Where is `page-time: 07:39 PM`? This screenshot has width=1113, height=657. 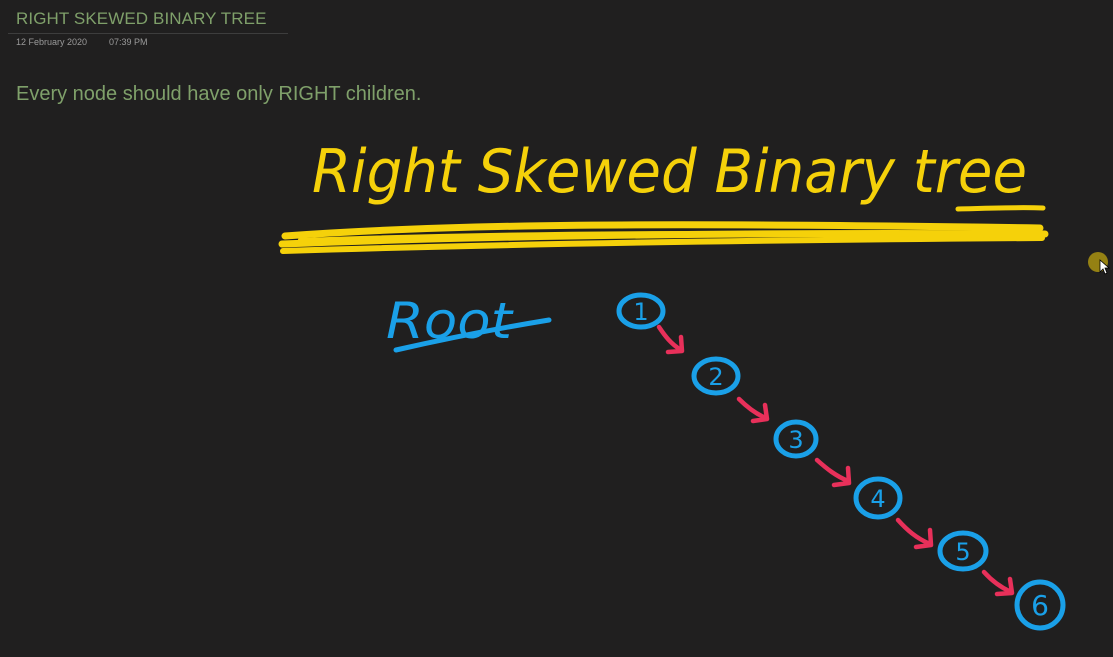 page-time: 07:39 PM is located at coordinates (128, 42).